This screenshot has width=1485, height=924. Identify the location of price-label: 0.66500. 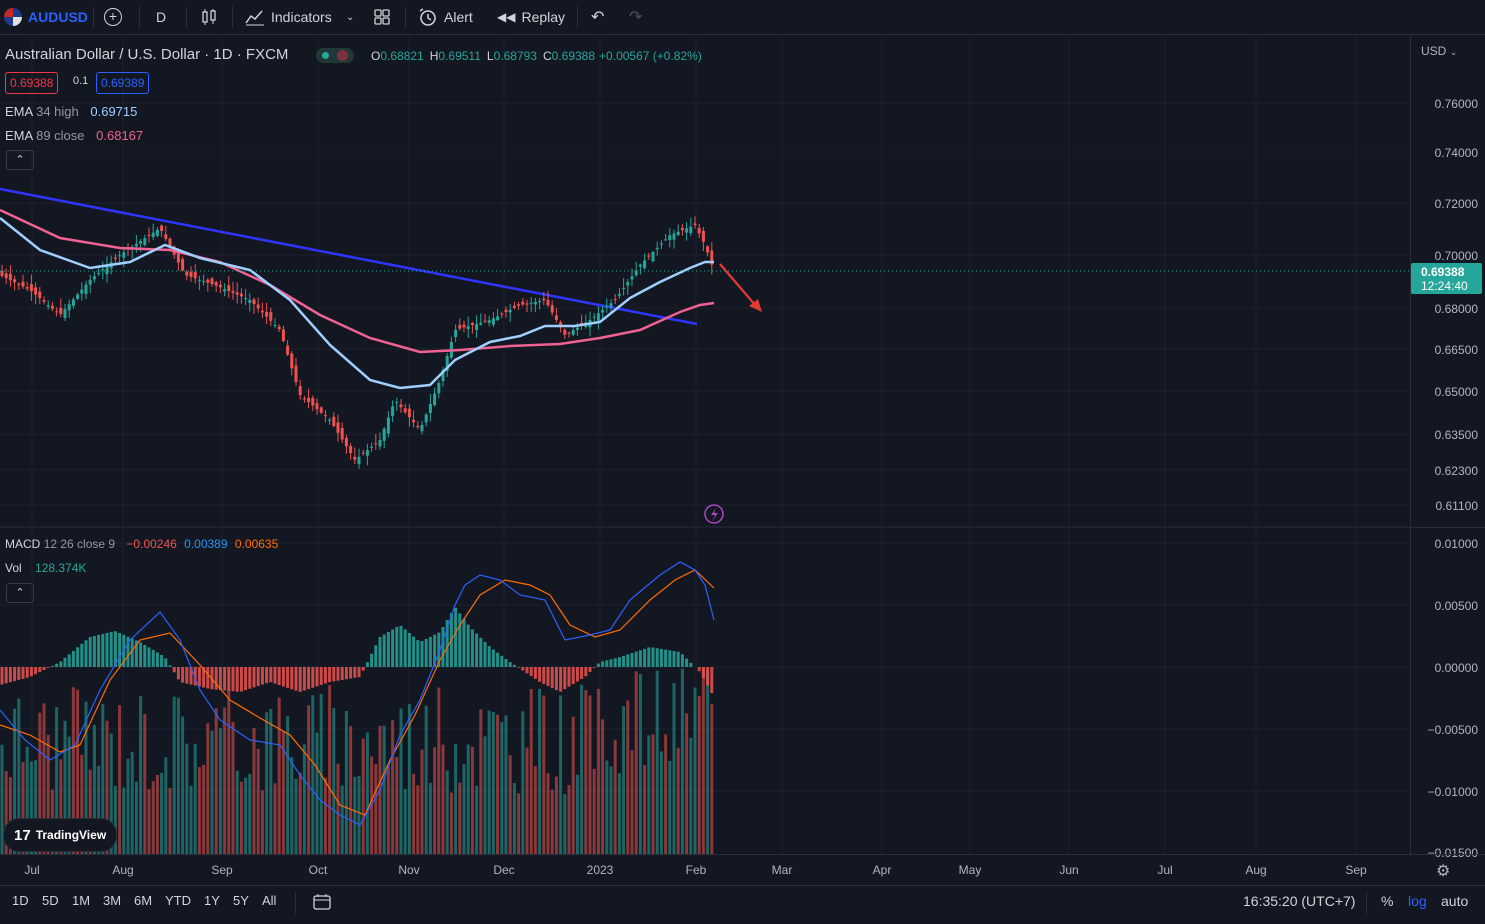
(1456, 350).